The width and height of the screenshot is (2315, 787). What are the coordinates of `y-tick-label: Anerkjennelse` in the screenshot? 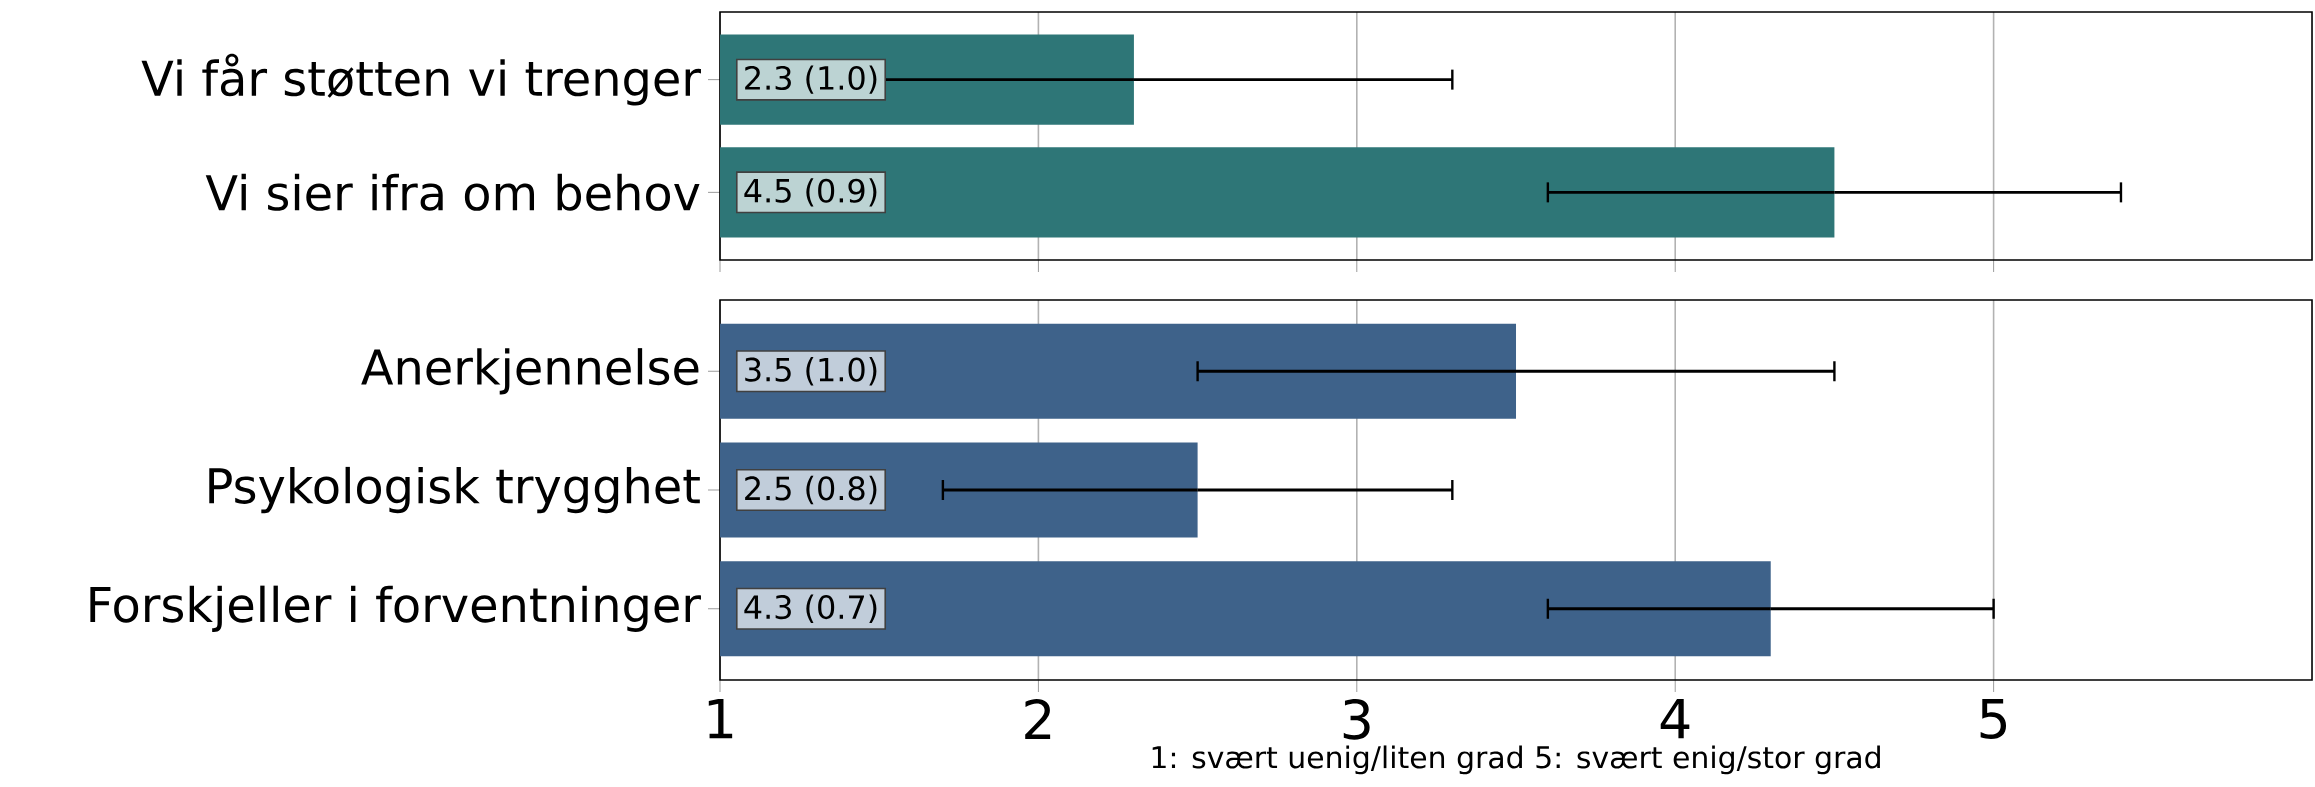 It's located at (530, 371).